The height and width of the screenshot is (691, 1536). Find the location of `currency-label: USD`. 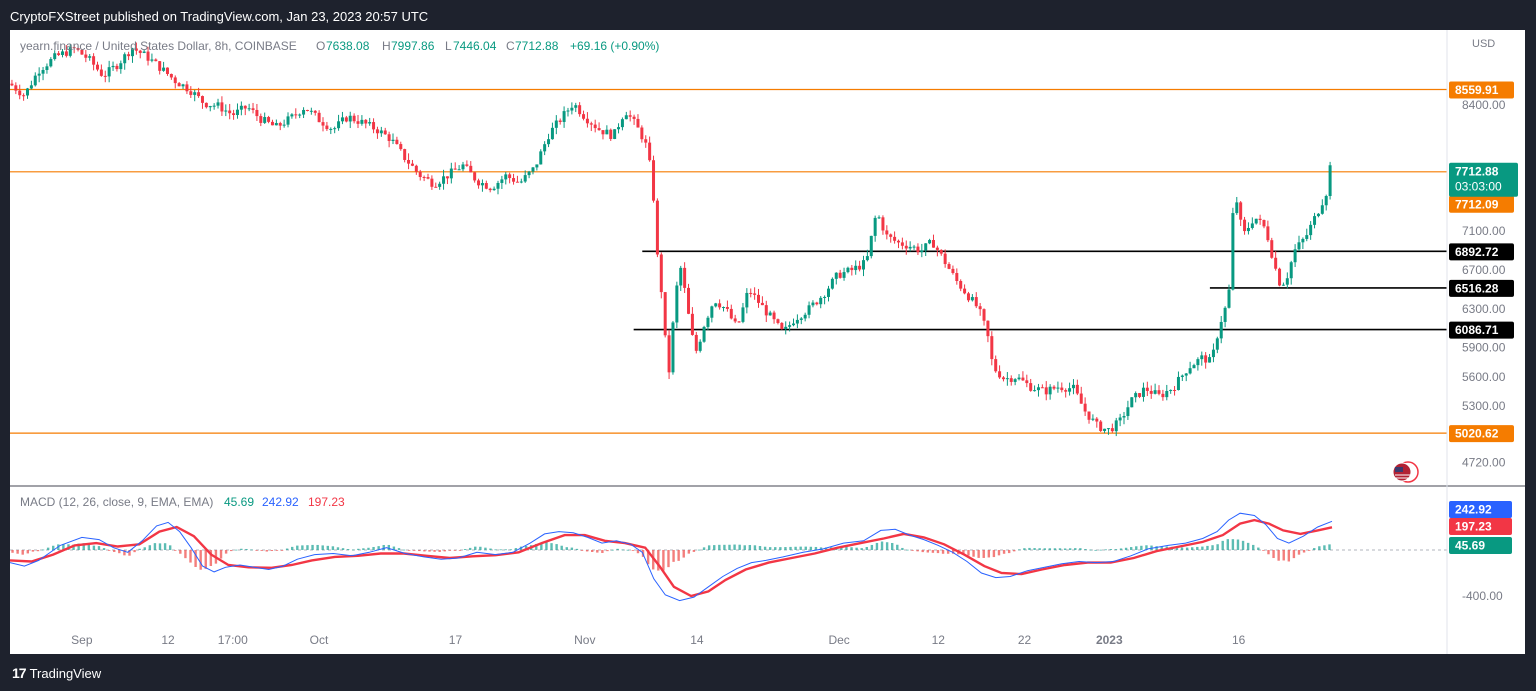

currency-label: USD is located at coordinates (1483, 44).